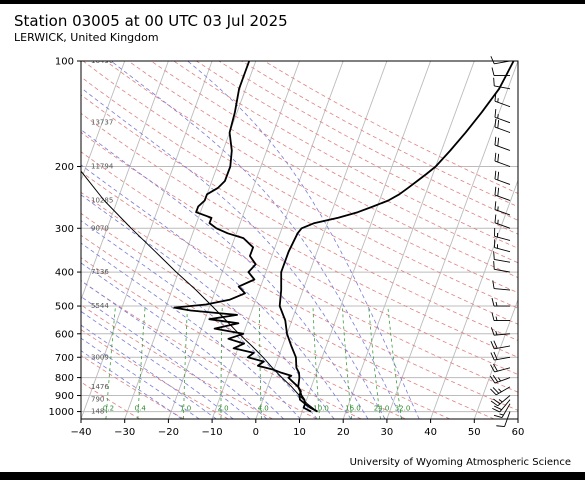 The width and height of the screenshot is (585, 480). I want to click on height-label: 16456, so click(102, 61).